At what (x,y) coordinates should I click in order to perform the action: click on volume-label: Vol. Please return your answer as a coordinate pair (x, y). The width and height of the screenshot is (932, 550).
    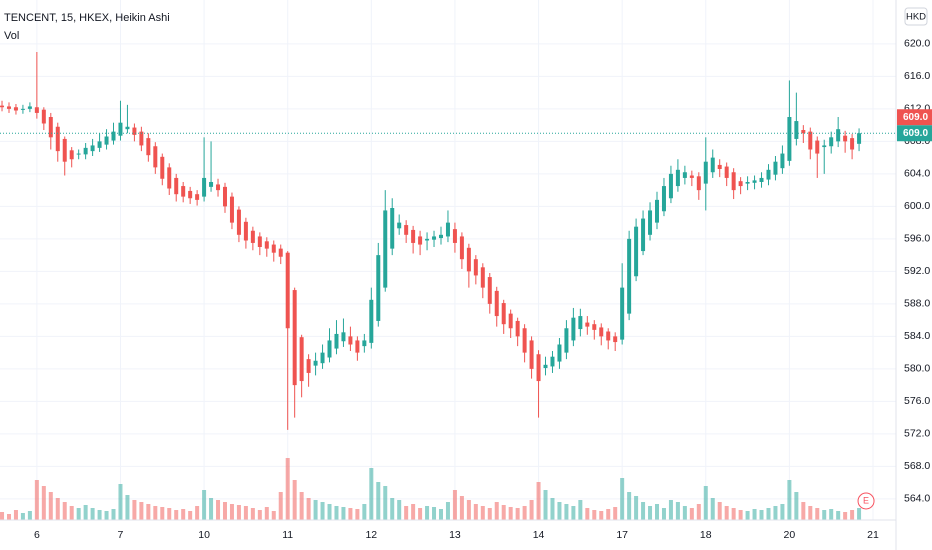
    Looking at the image, I should click on (11, 36).